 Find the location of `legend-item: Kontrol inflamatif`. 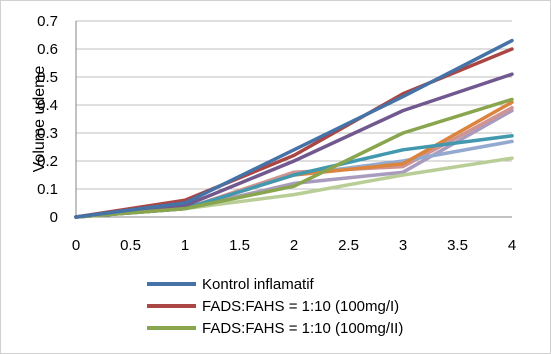

legend-item: Kontrol inflamatif is located at coordinates (275, 284).